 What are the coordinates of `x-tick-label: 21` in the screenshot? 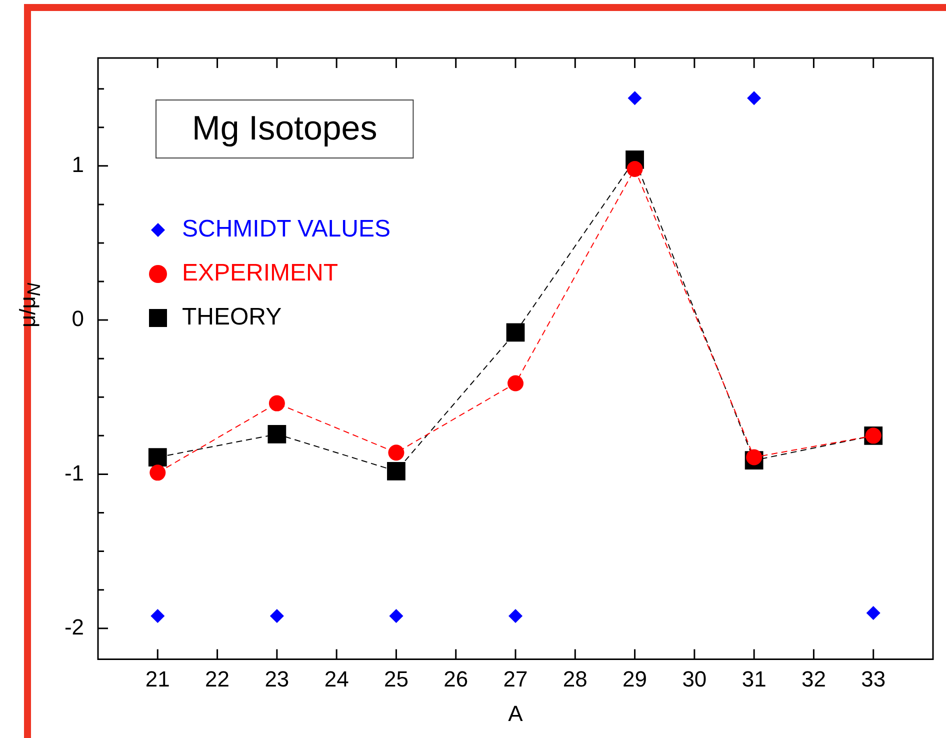 It's located at (157, 679).